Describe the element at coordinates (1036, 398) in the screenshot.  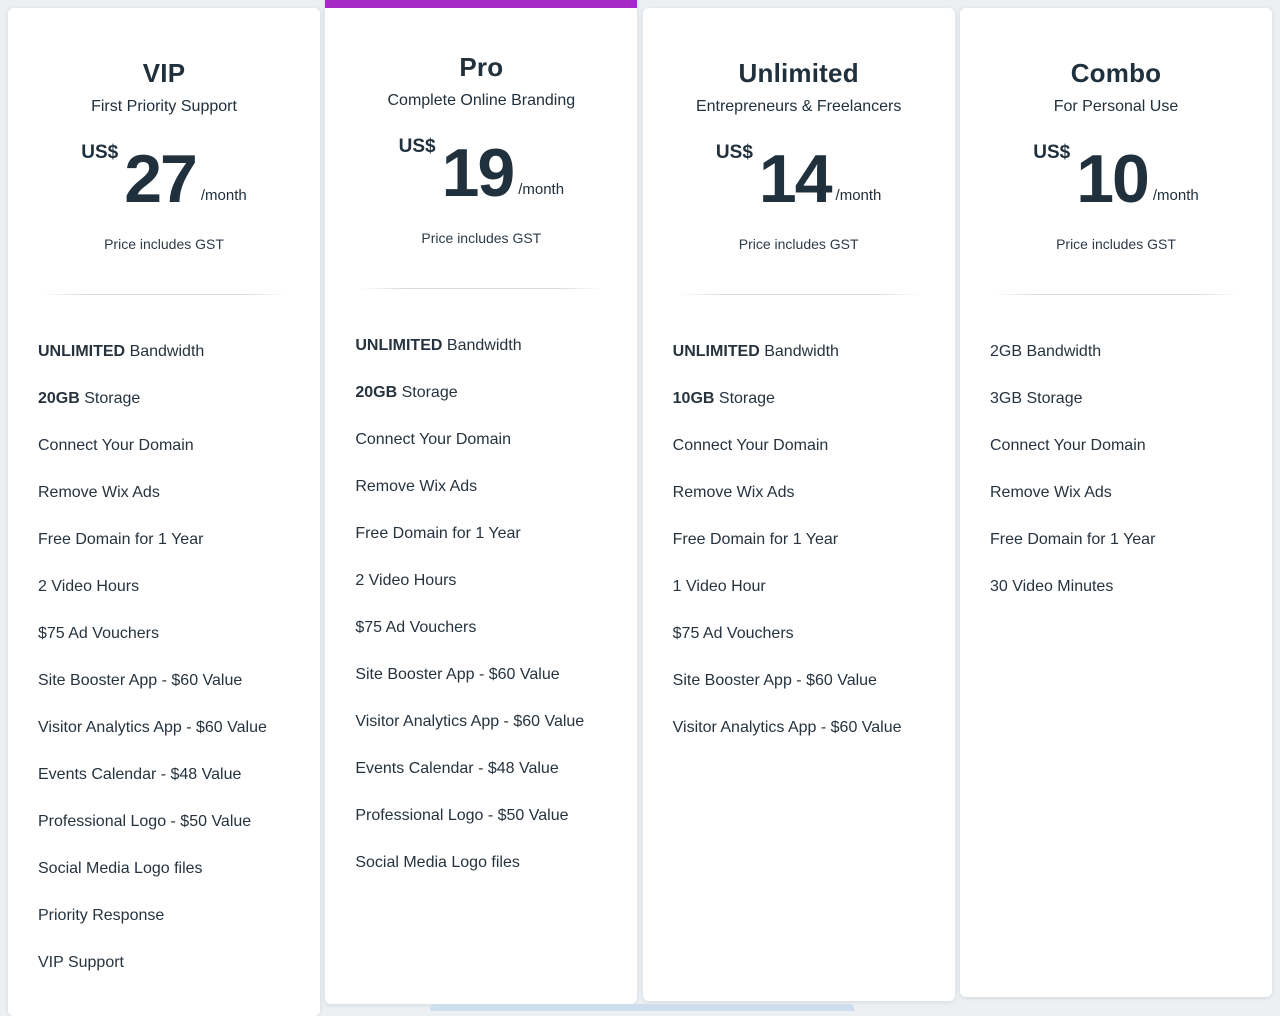
I see `feature-item: 3GB Storage` at that location.